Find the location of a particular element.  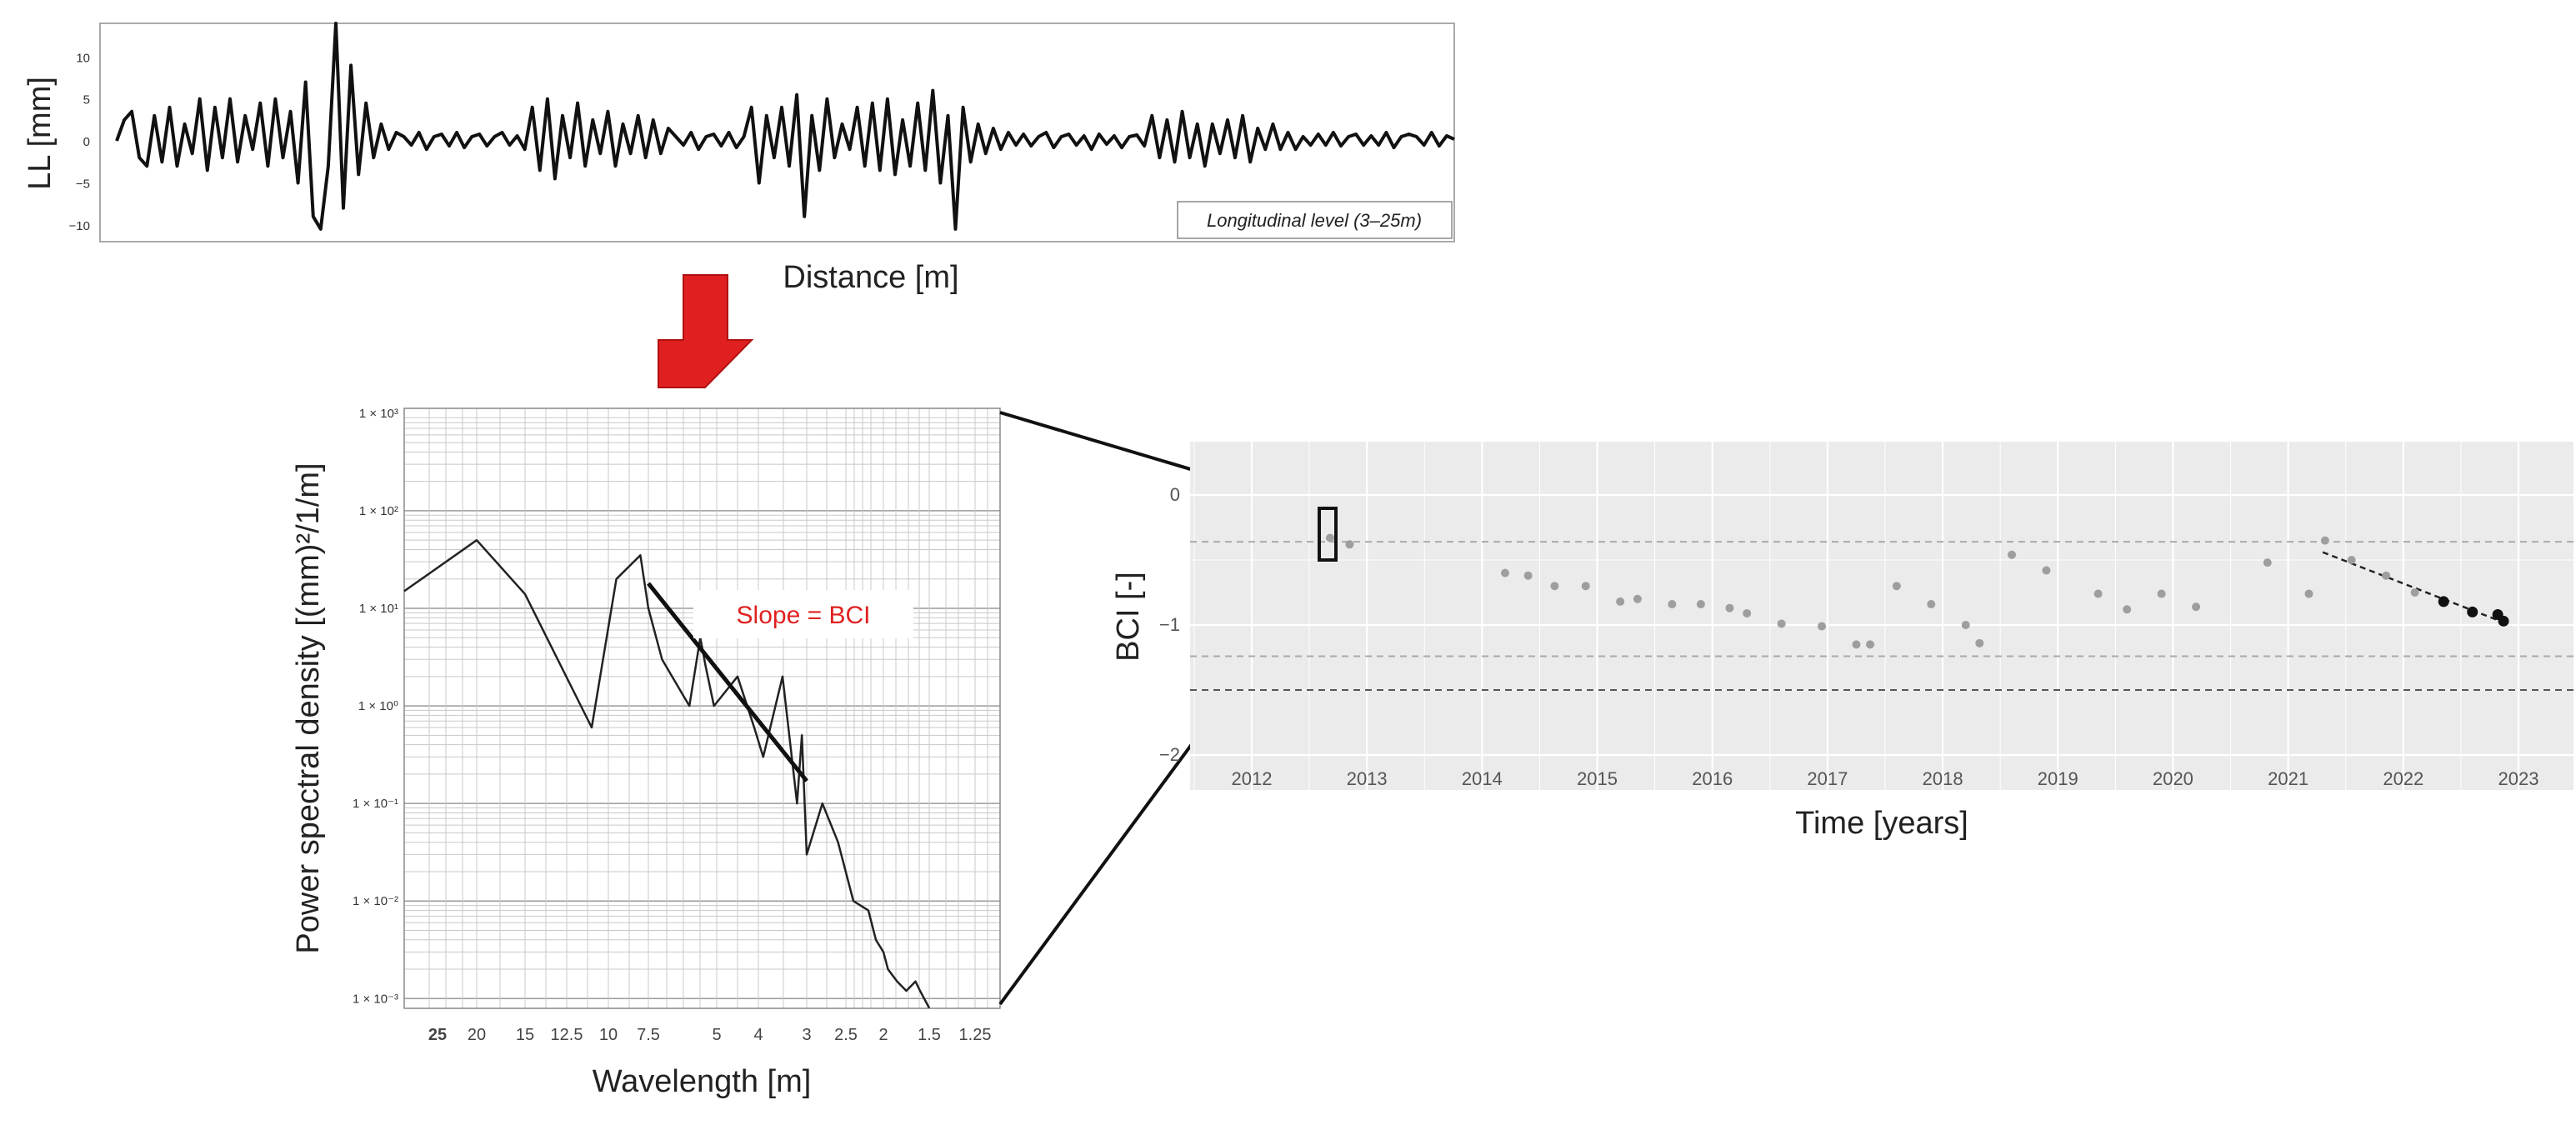

ll-annotation: Longitudinal level (3–25m) is located at coordinates (1315, 220).